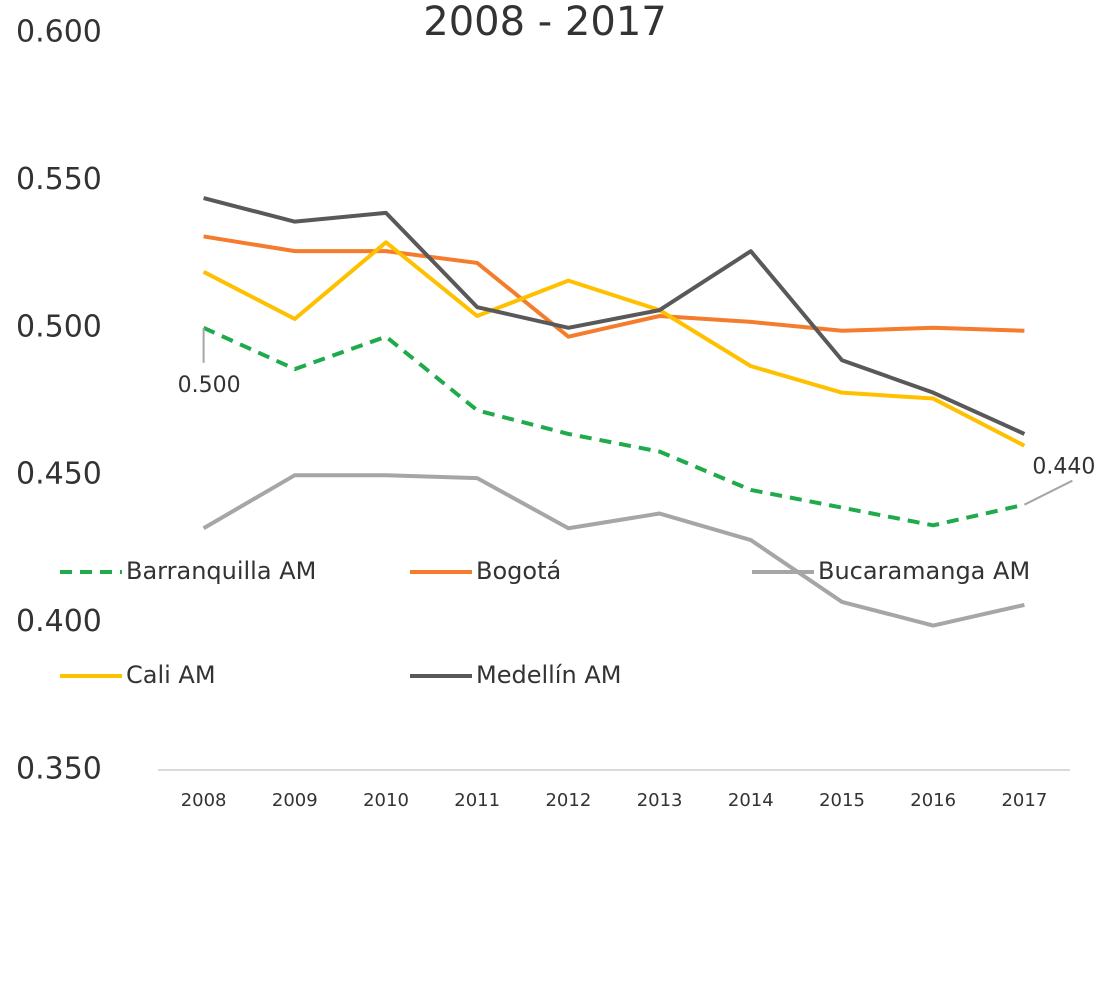  What do you see at coordinates (59, 474) in the screenshot?
I see `y-tick-label: 0.450` at bounding box center [59, 474].